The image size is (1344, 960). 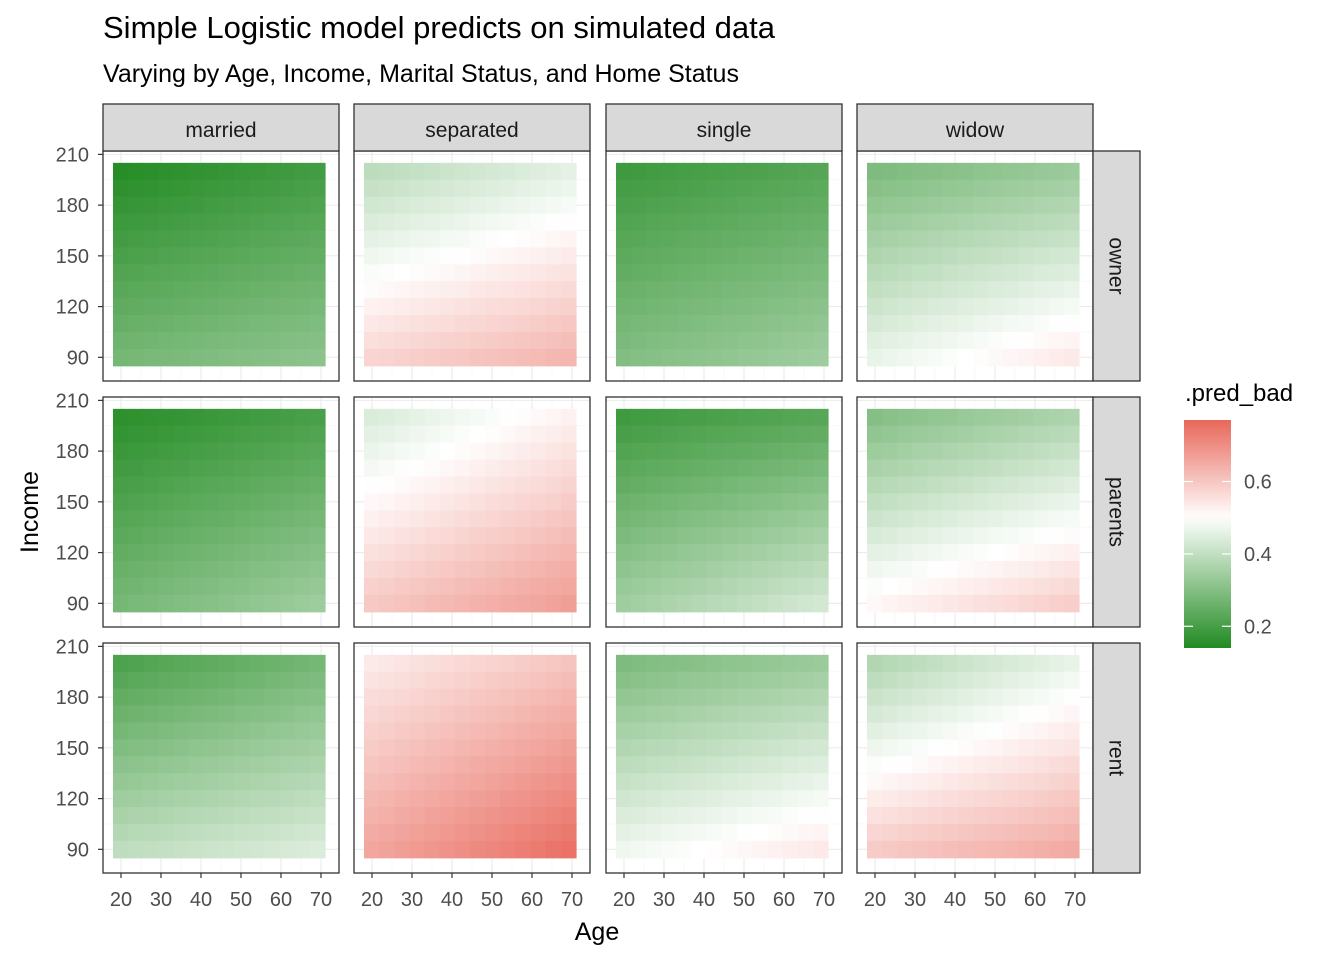 What do you see at coordinates (744, 900) in the screenshot?
I see `x-tick-label: 50` at bounding box center [744, 900].